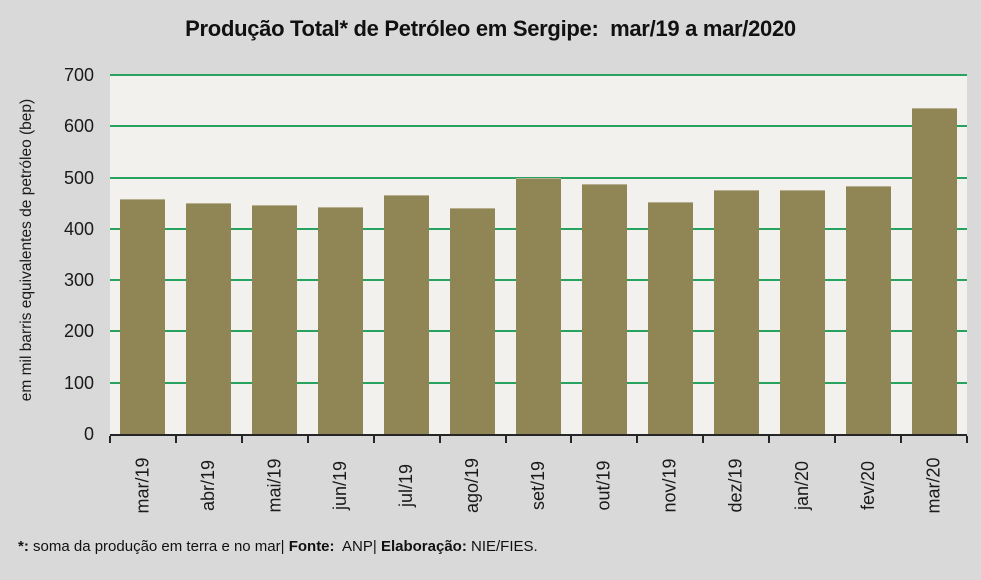  I want to click on x-label-cell: abr/19, so click(209, 485).